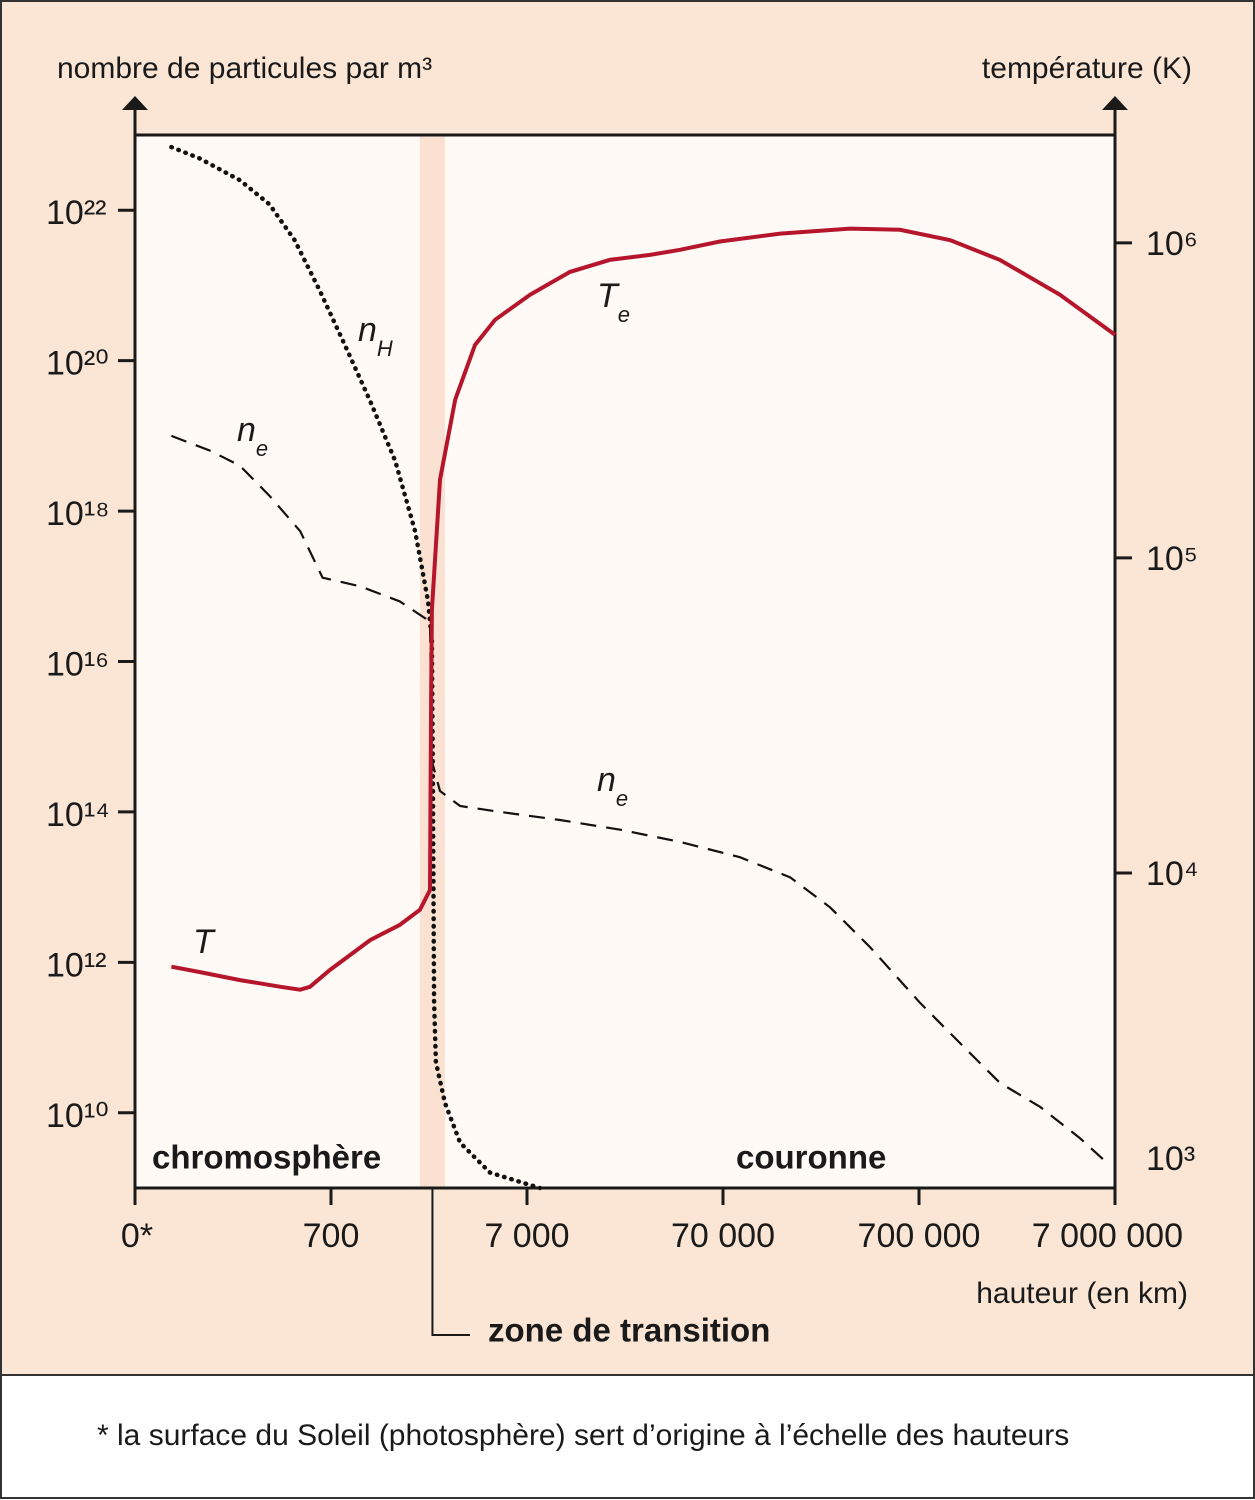 This screenshot has height=1500, width=1255. I want to click on y-tick-label: 10²², so click(76, 213).